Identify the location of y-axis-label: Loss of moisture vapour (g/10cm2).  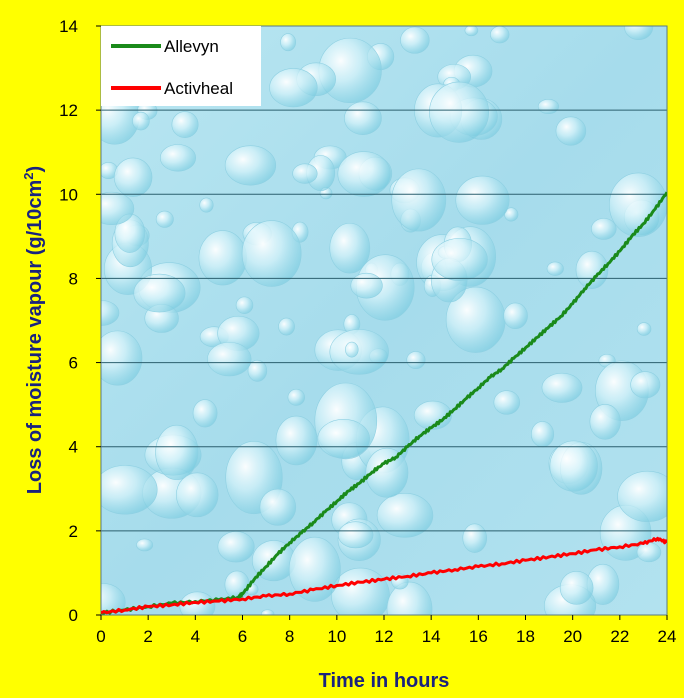
(33, 330).